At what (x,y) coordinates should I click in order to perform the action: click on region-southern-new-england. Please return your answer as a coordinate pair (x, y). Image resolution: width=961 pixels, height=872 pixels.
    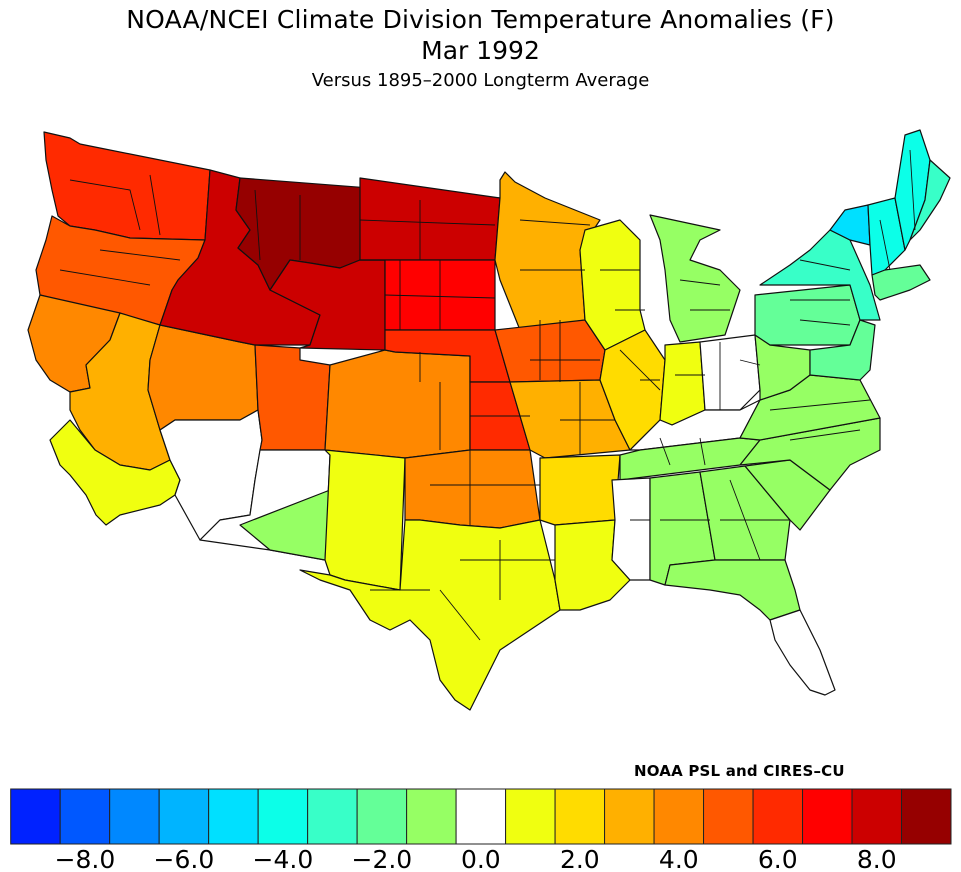
    Looking at the image, I should click on (901, 282).